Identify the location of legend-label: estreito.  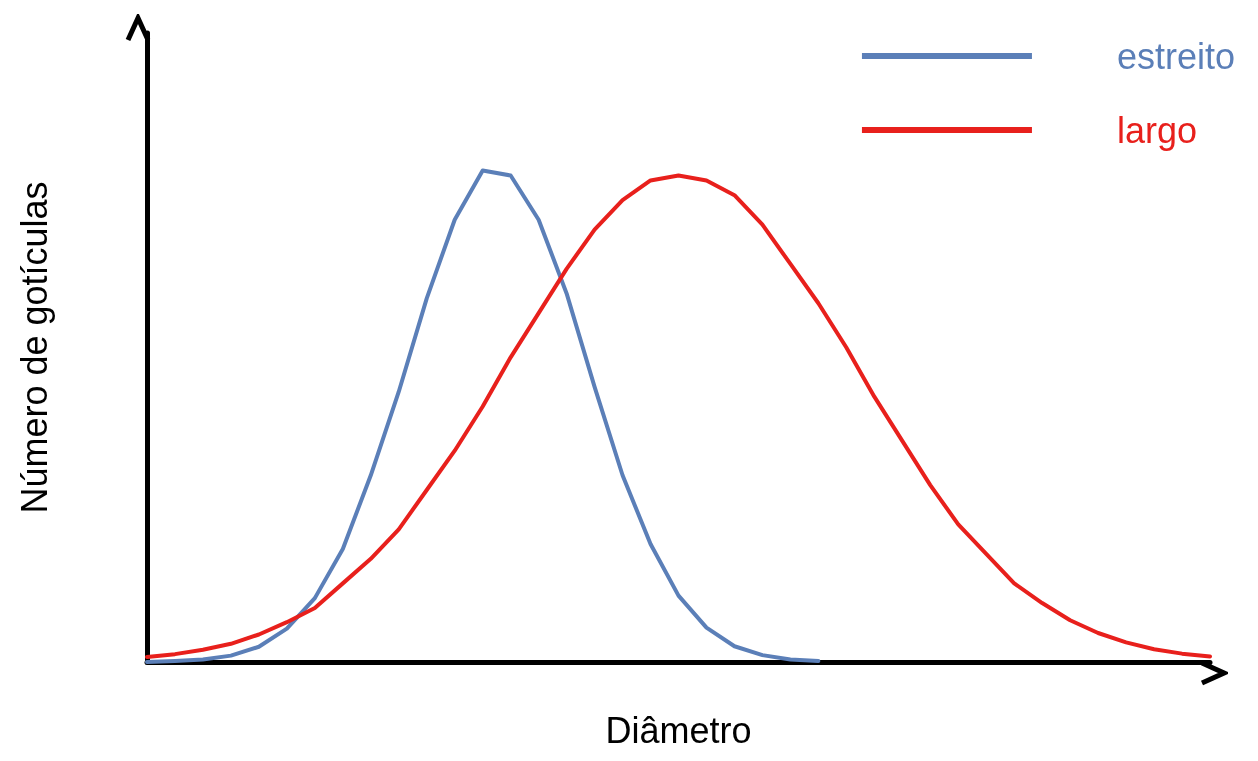
(1176, 56).